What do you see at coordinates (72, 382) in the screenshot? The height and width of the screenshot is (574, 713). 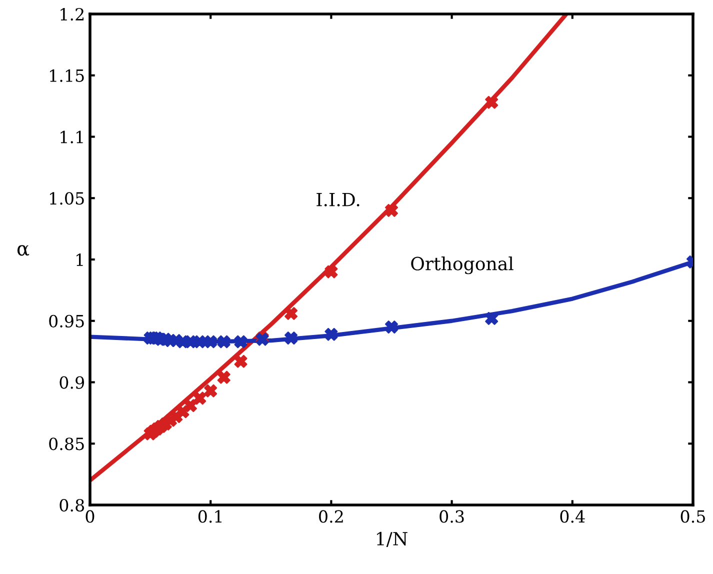 I see `y-tick-label: 0.9` at bounding box center [72, 382].